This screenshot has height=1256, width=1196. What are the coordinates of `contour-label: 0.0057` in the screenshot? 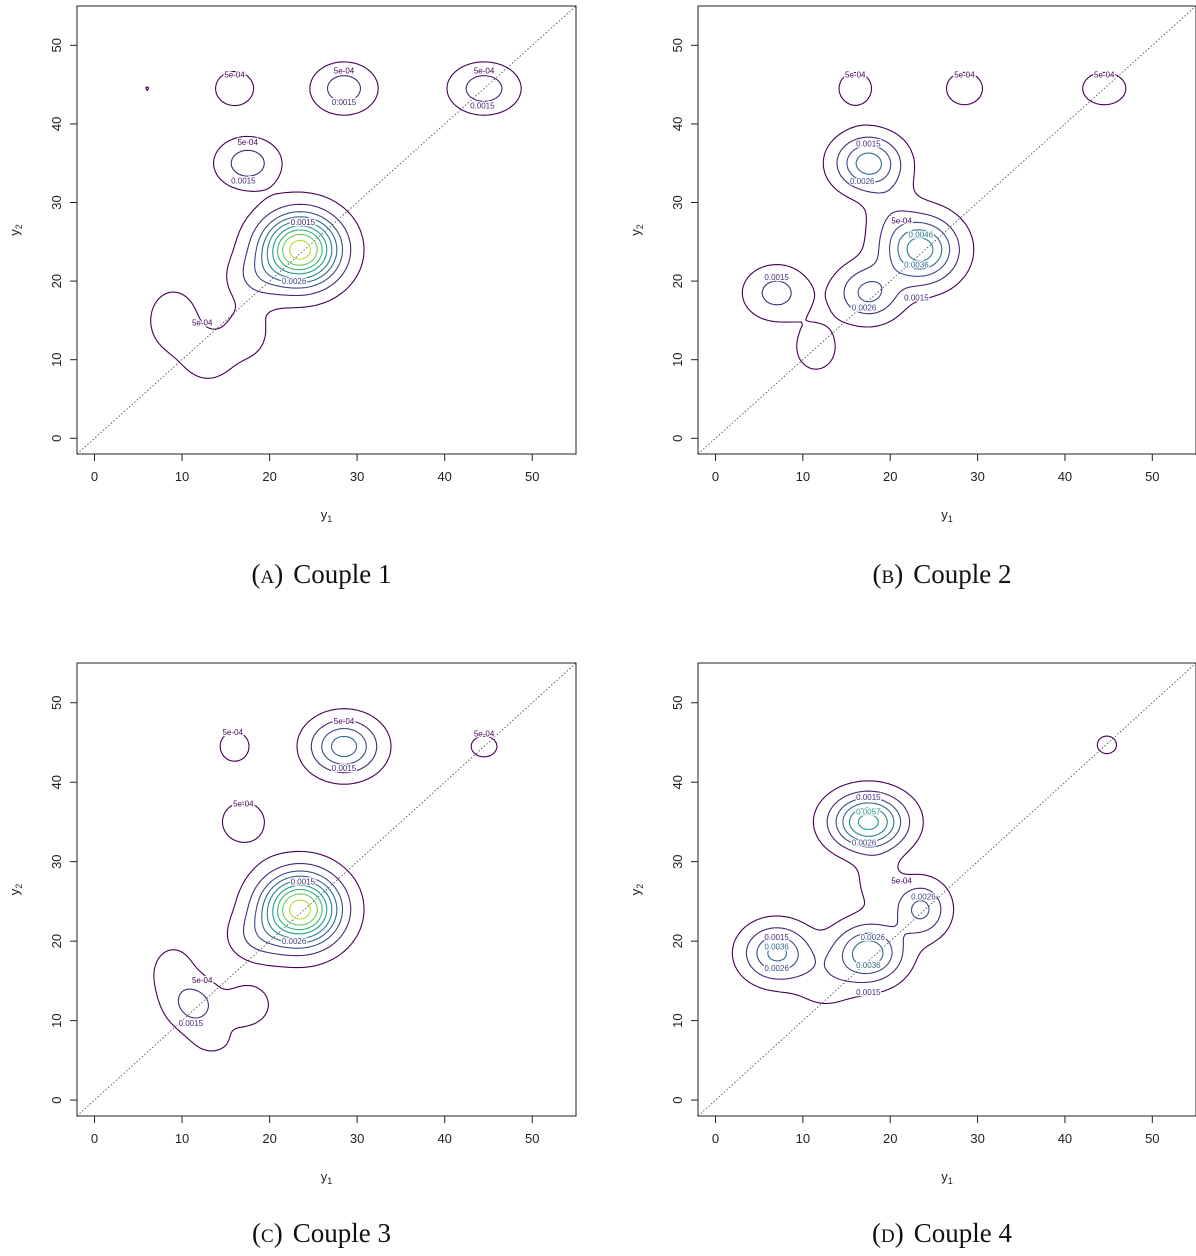 It's located at (868, 812).